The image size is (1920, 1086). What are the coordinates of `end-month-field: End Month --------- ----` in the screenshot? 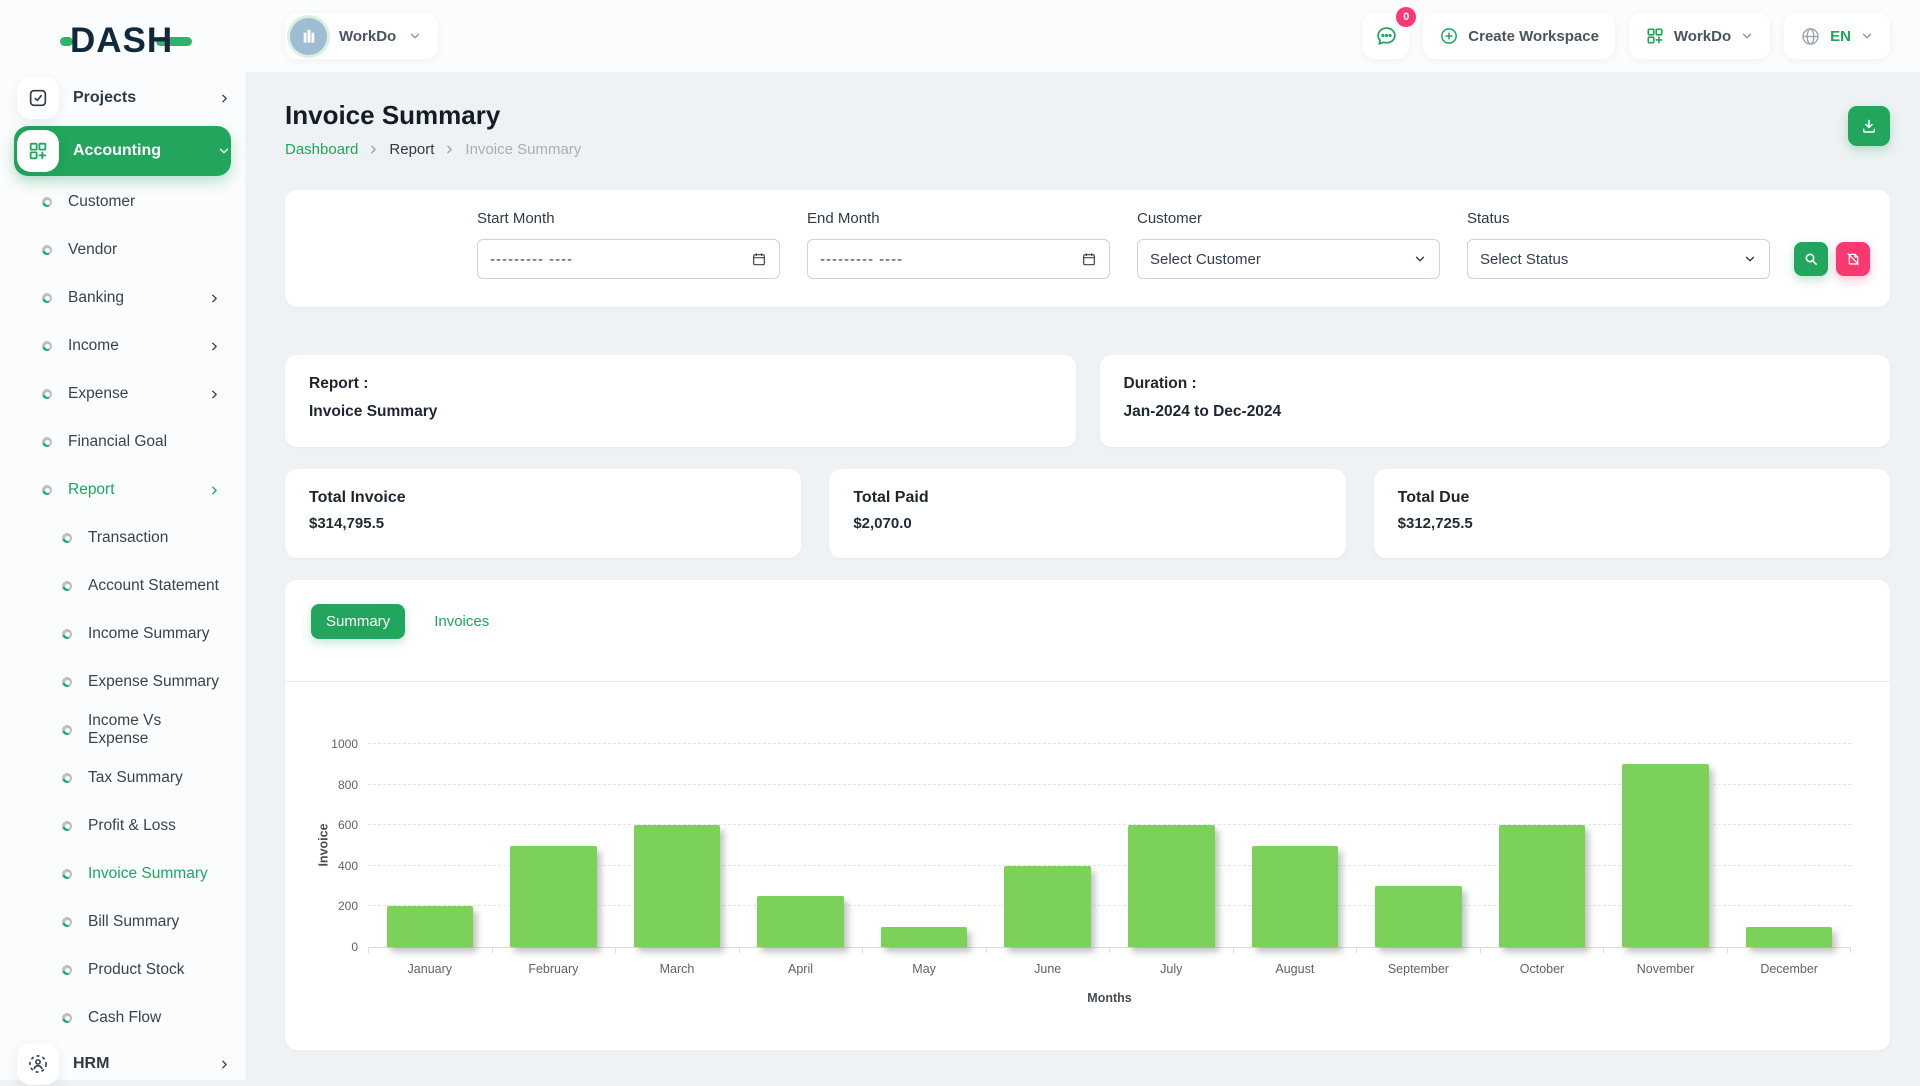 It's located at (958, 244).